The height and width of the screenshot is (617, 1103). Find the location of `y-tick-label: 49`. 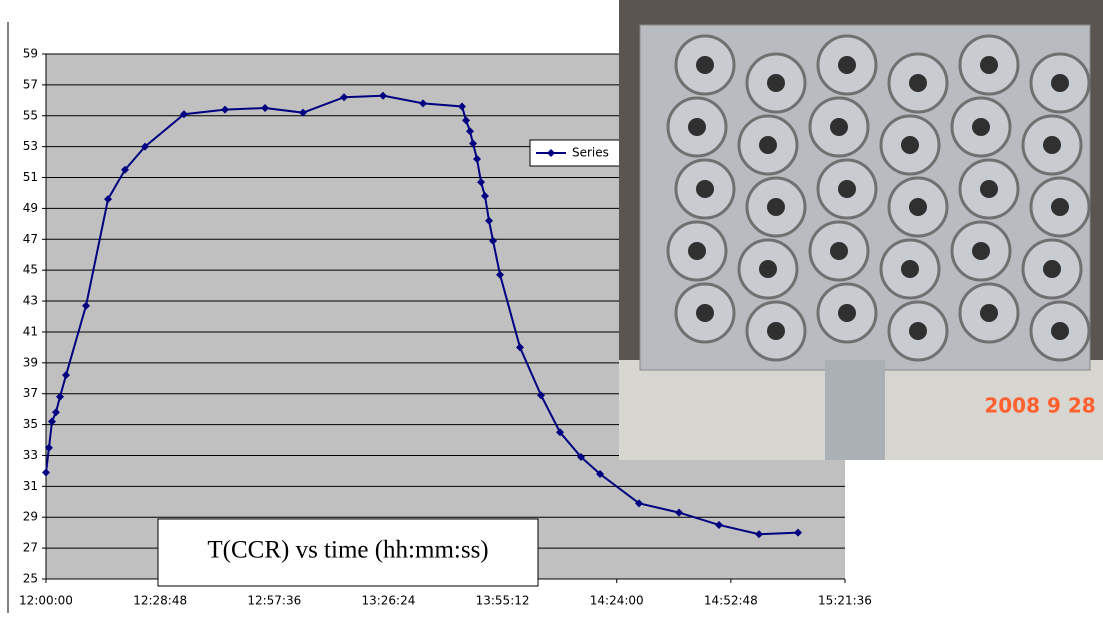

y-tick-label: 49 is located at coordinates (30, 208).